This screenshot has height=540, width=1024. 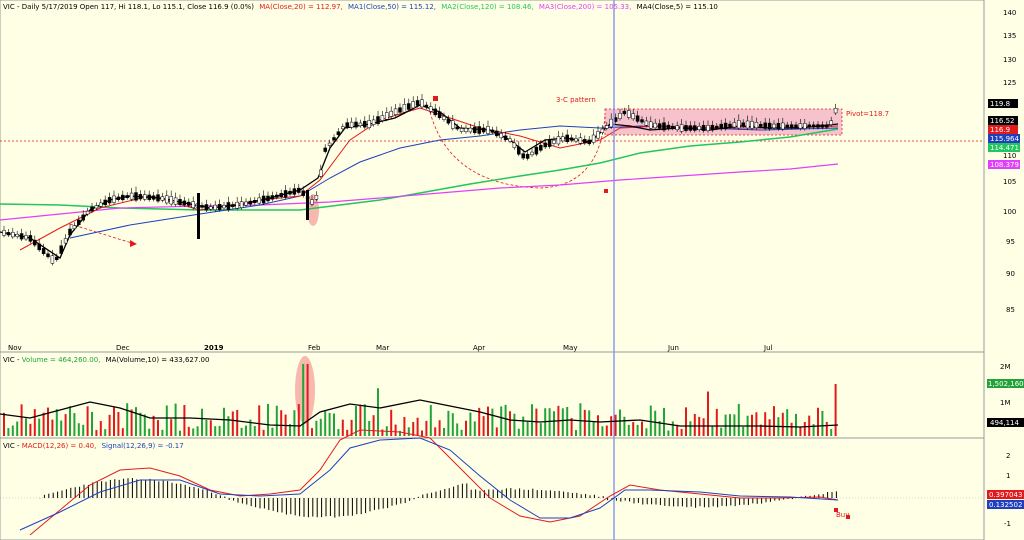 I want to click on price-header-ma50: MA1(Close,50) = 115.12,, so click(x=392, y=7).